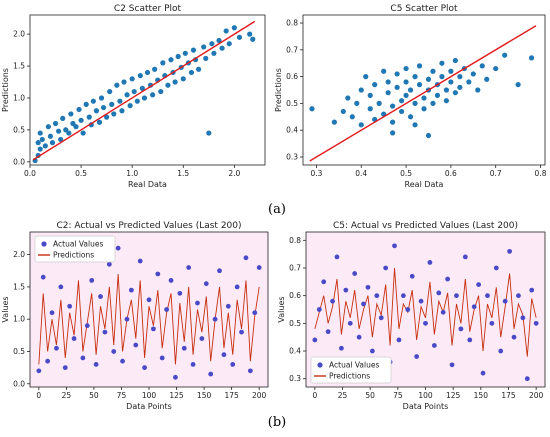  I want to click on chart4-xlabel: Data Points, so click(426, 406).